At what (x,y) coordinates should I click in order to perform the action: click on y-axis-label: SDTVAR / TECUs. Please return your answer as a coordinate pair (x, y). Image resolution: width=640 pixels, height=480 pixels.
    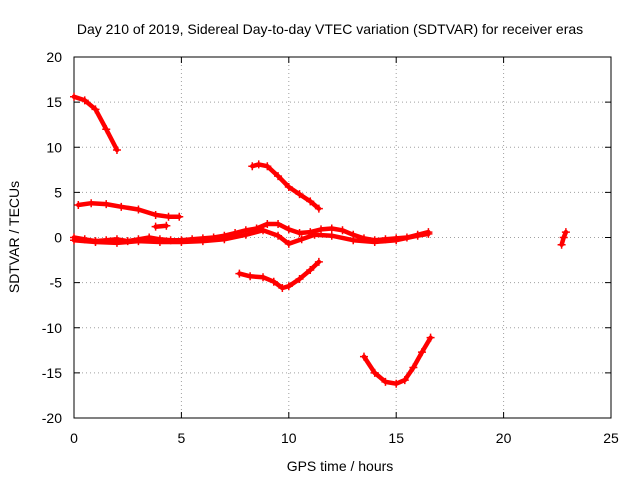
    Looking at the image, I should click on (14, 237).